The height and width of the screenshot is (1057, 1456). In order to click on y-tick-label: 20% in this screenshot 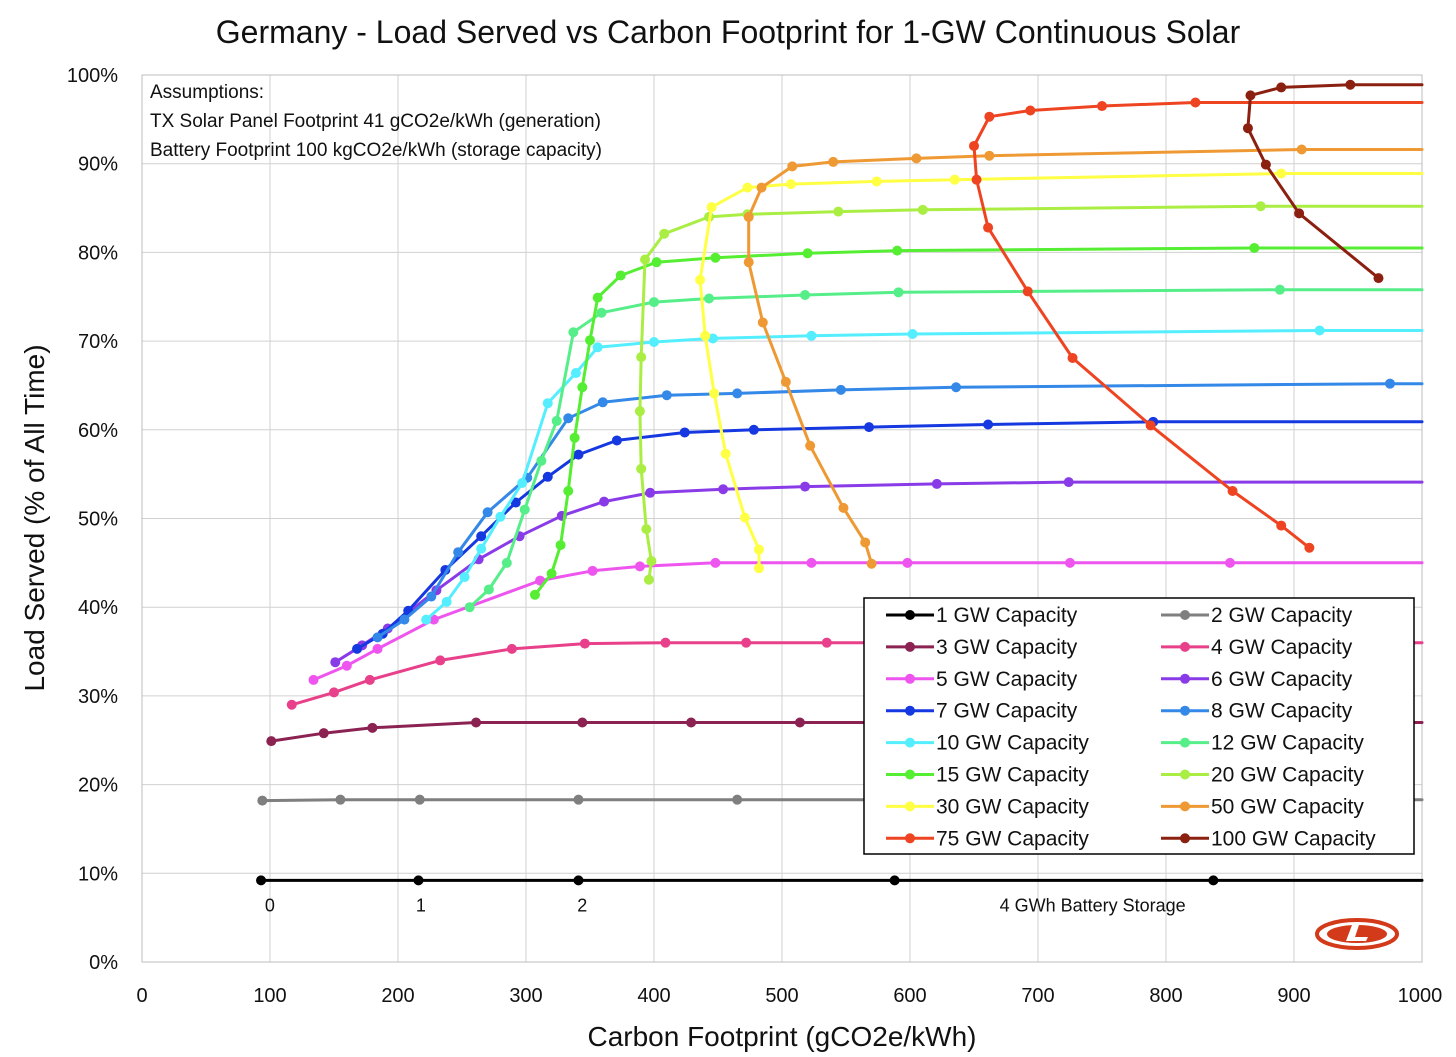, I will do `click(98, 786)`.